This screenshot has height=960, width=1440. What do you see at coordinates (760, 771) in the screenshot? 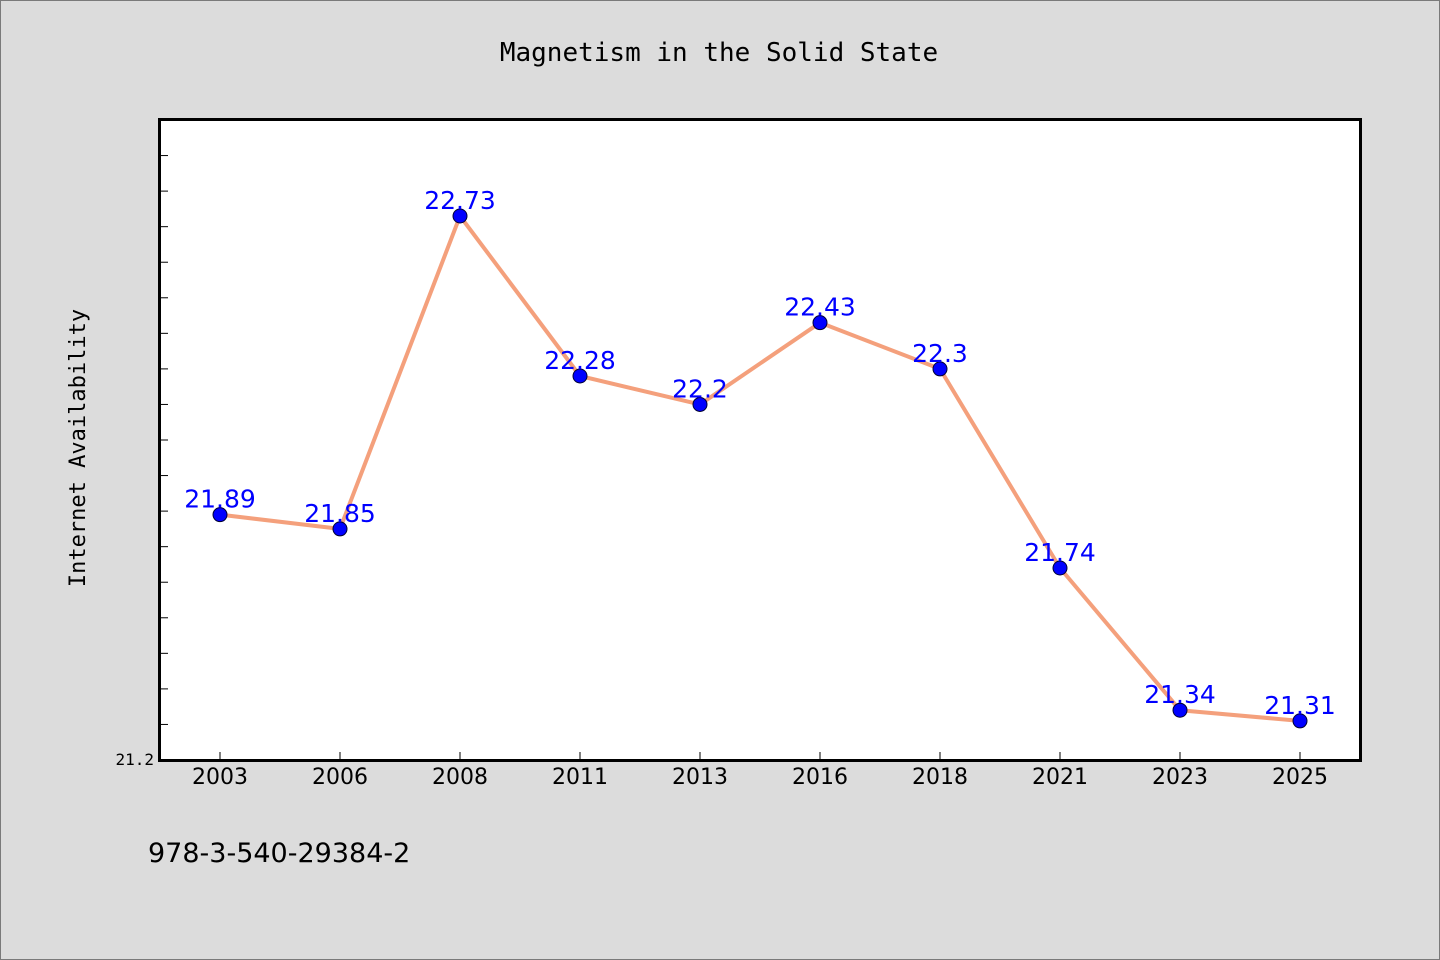
I see `x-axis-ticks: 2003 2006 2008 2011 2013 2016 2018 2021 2023 2025` at bounding box center [760, 771].